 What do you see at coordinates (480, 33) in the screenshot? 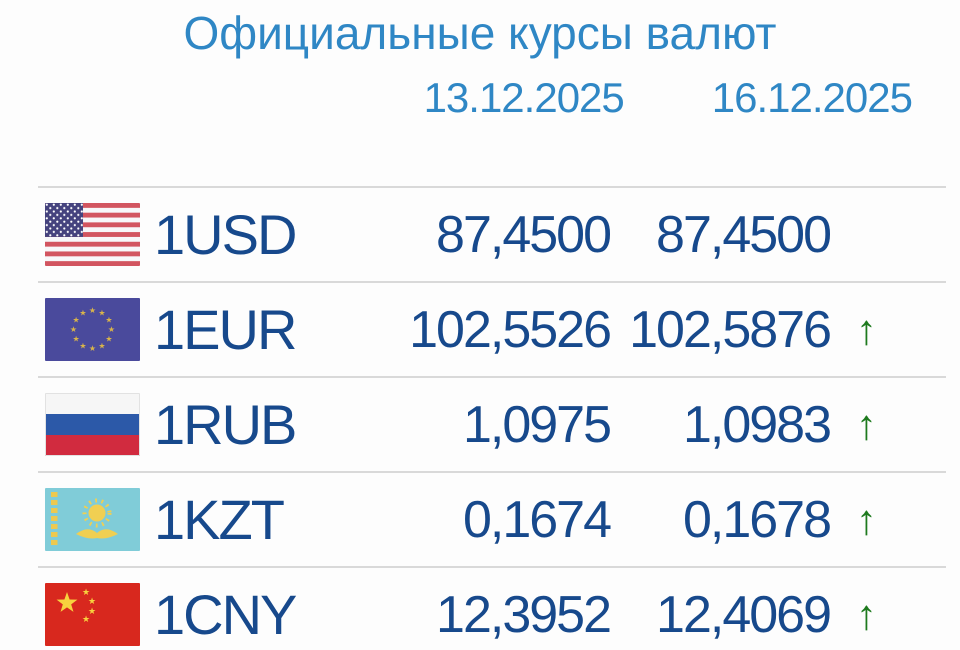
I see `page-title: Официальные курсы валют` at bounding box center [480, 33].